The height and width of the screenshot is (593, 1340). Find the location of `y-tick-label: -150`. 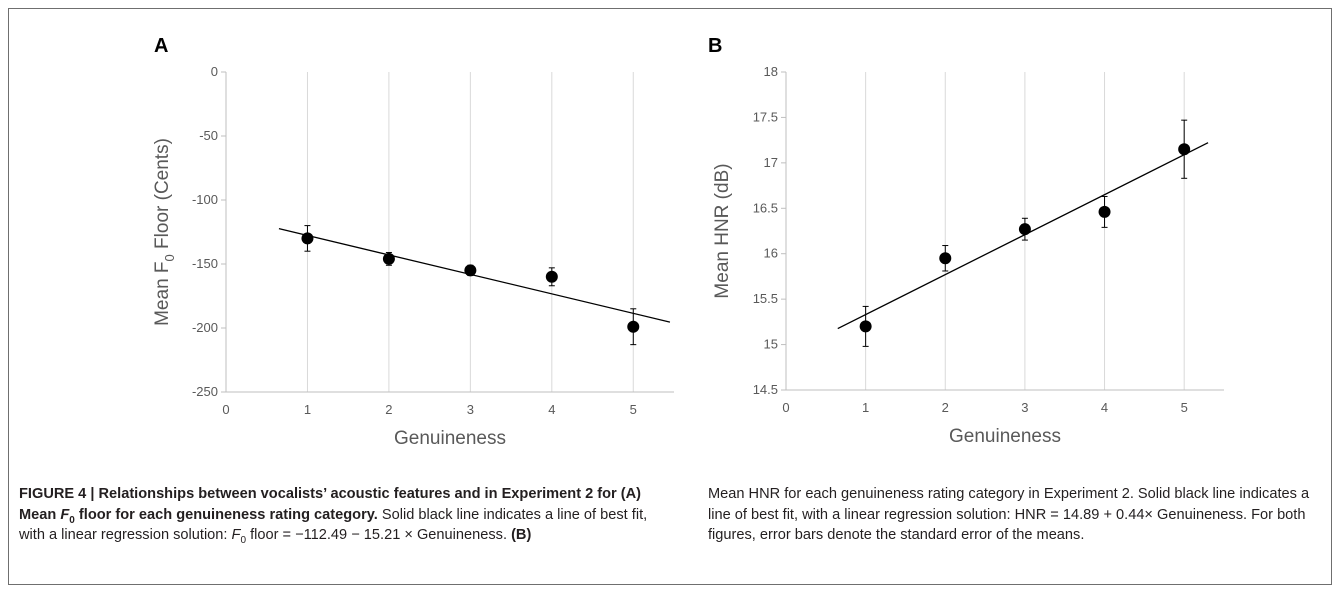

y-tick-label: -150 is located at coordinates (205, 263).